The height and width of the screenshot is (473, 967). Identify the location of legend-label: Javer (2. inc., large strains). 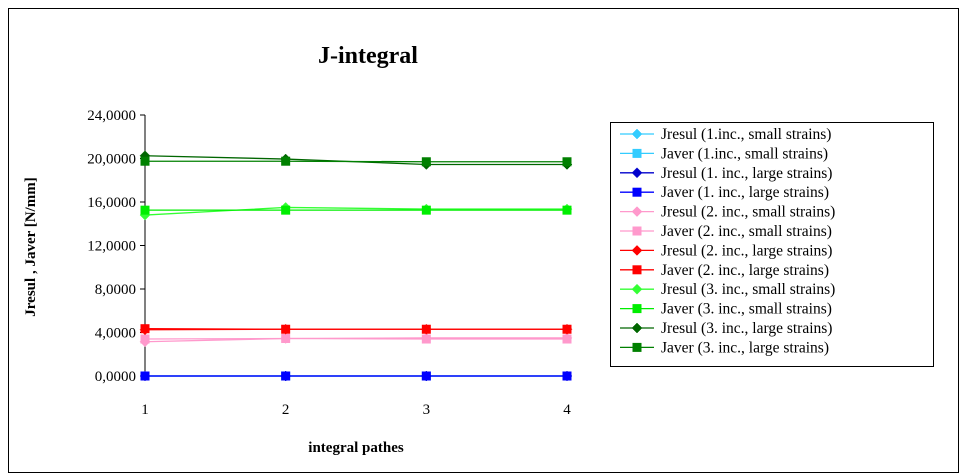
(745, 270).